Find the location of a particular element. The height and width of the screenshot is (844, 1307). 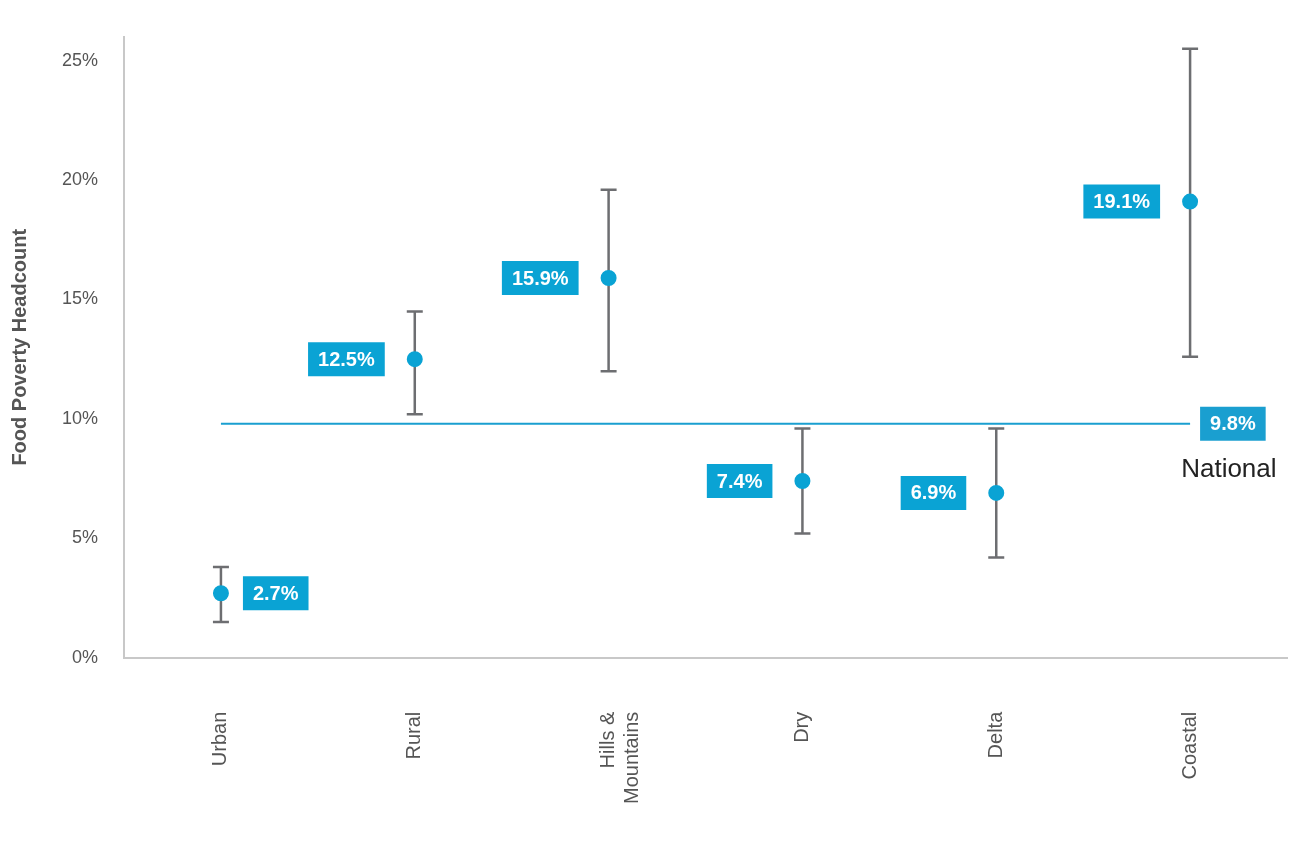

x-tick-label: Dry is located at coordinates (800, 727).